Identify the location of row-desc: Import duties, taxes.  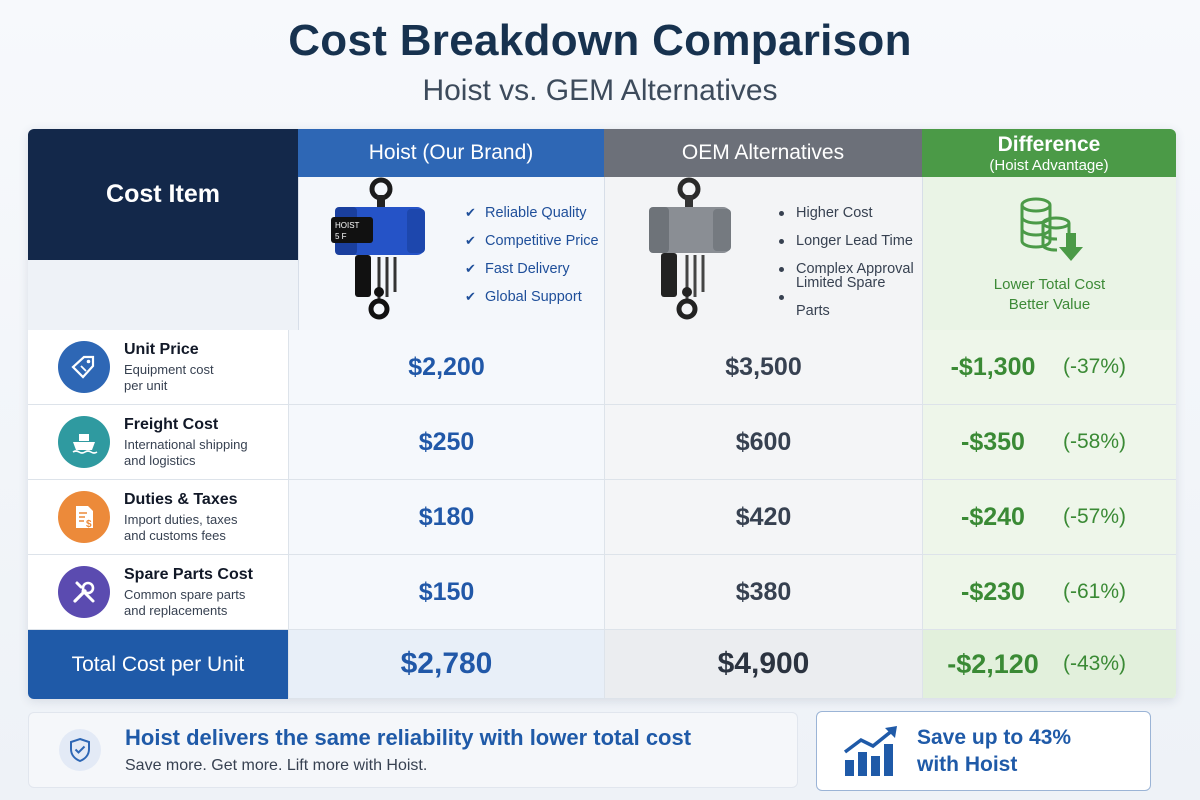
(181, 519).